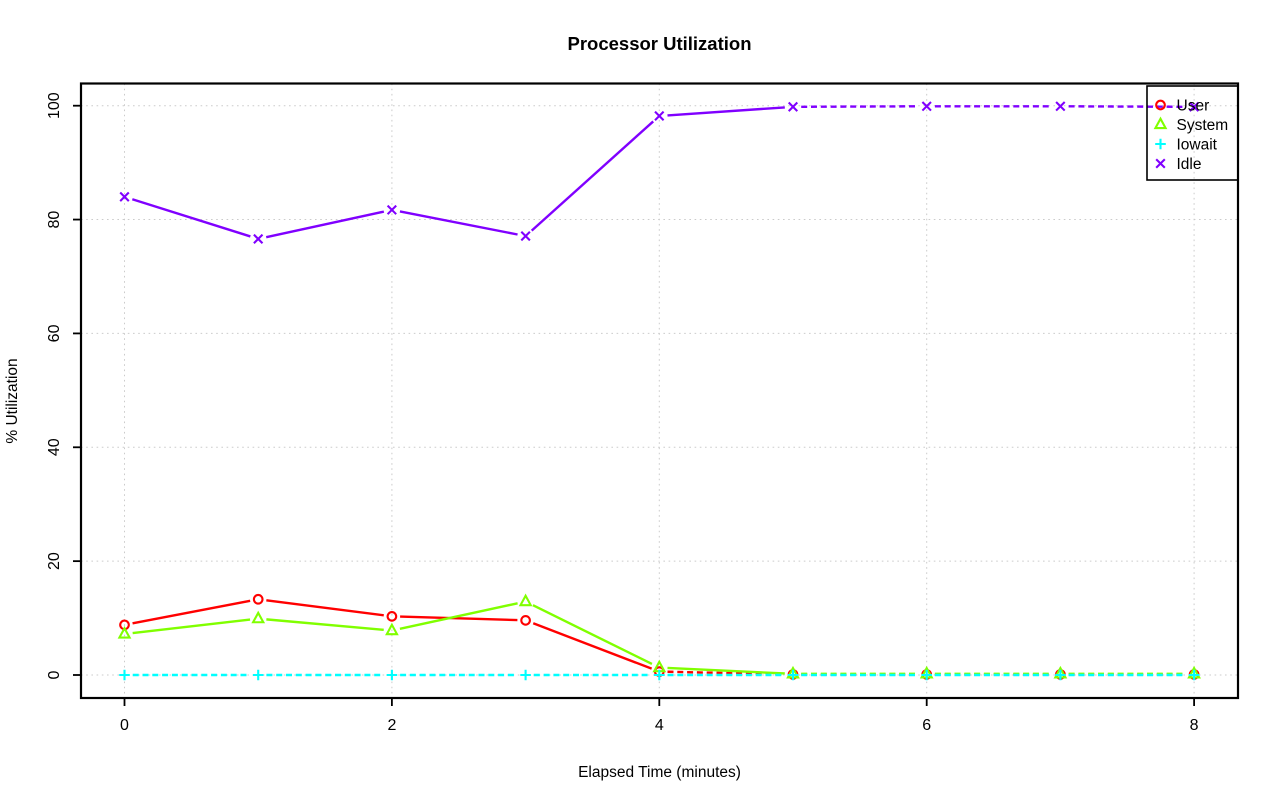 Image resolution: width=1280 pixels, height=801 pixels. What do you see at coordinates (54, 333) in the screenshot?
I see `y-axis-tick-label: 60` at bounding box center [54, 333].